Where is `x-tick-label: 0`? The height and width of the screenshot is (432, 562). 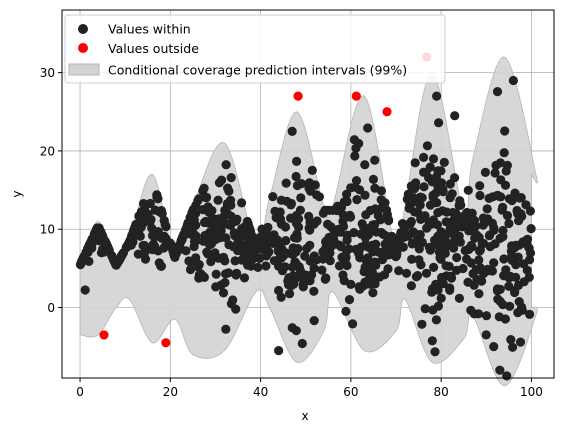
x-tick-label: 0 is located at coordinates (80, 392).